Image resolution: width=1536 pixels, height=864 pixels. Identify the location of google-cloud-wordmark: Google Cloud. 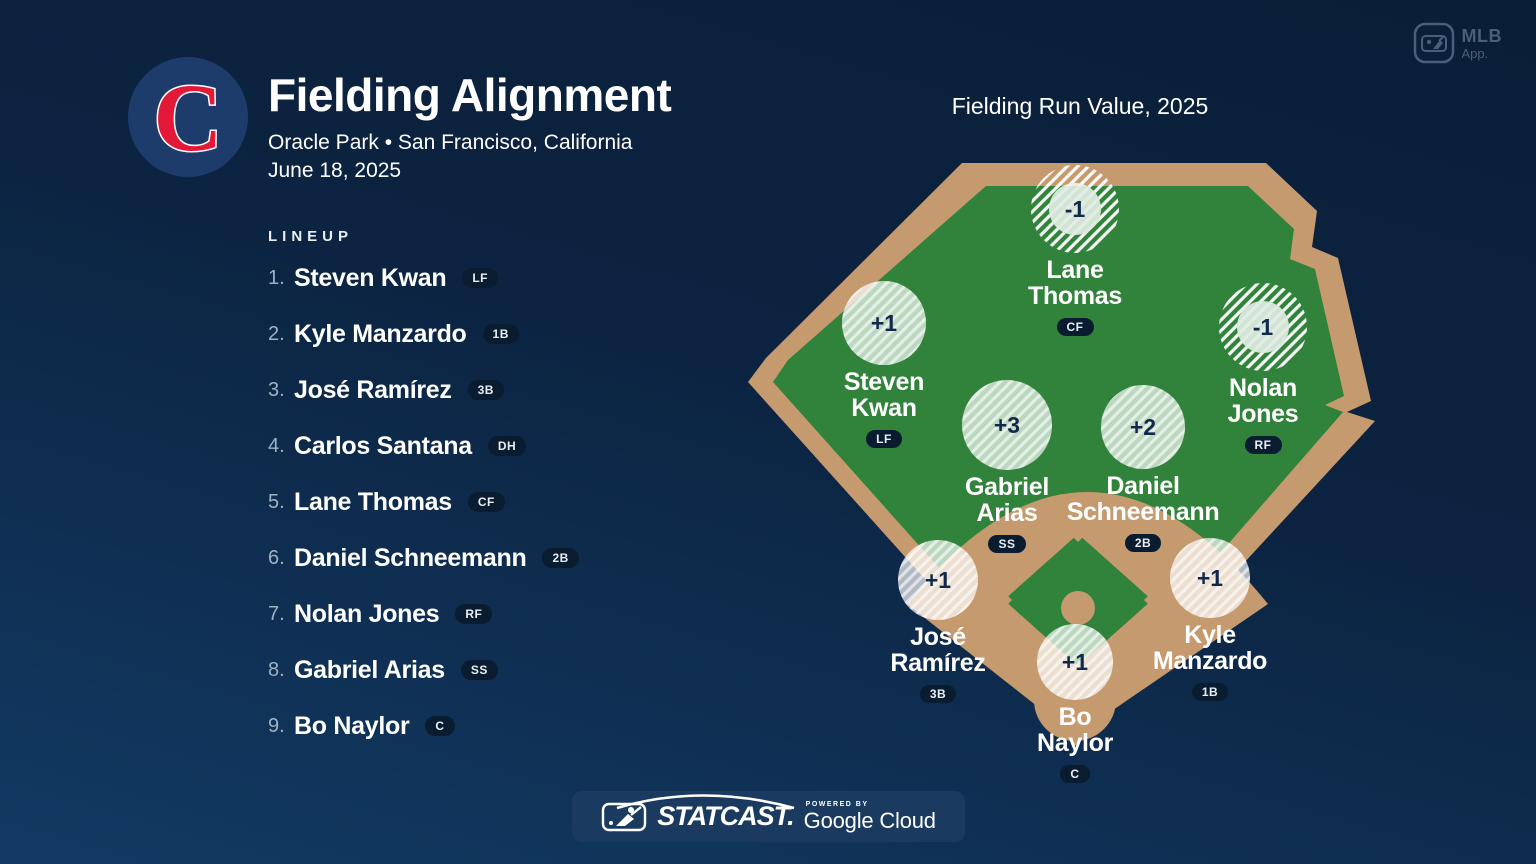
(869, 820).